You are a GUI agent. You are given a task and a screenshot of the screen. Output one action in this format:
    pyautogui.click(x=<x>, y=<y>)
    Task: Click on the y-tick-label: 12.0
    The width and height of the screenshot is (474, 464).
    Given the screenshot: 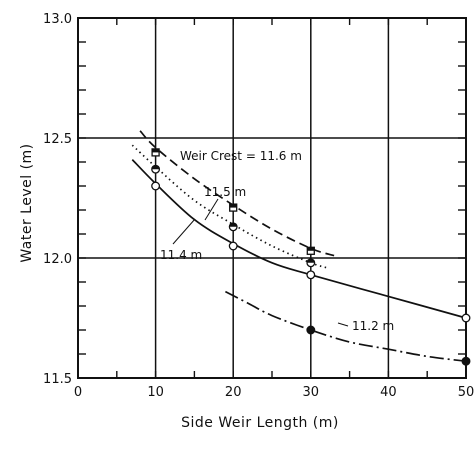 What is the action you would take?
    pyautogui.click(x=57, y=259)
    